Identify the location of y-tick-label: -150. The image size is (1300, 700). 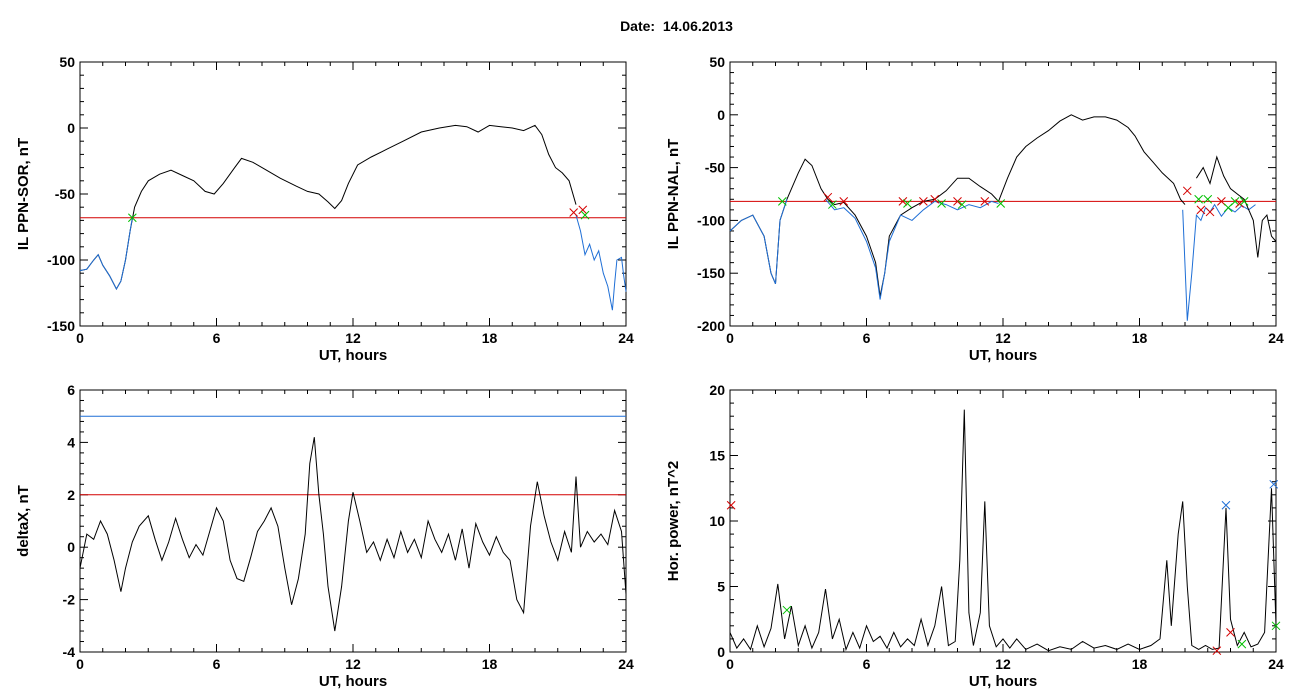
(711, 273).